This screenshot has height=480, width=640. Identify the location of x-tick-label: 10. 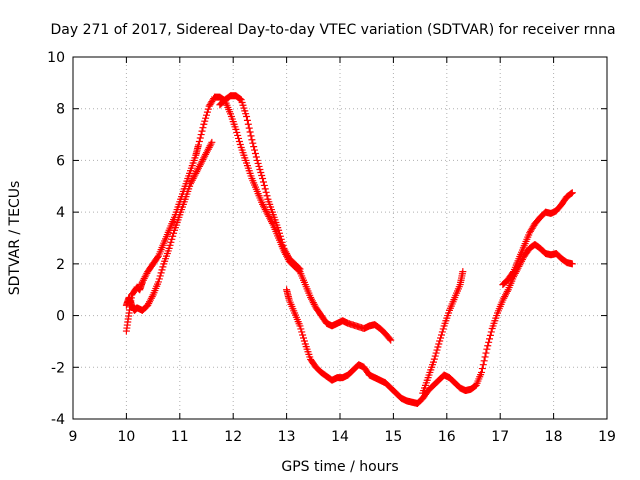
(126, 437).